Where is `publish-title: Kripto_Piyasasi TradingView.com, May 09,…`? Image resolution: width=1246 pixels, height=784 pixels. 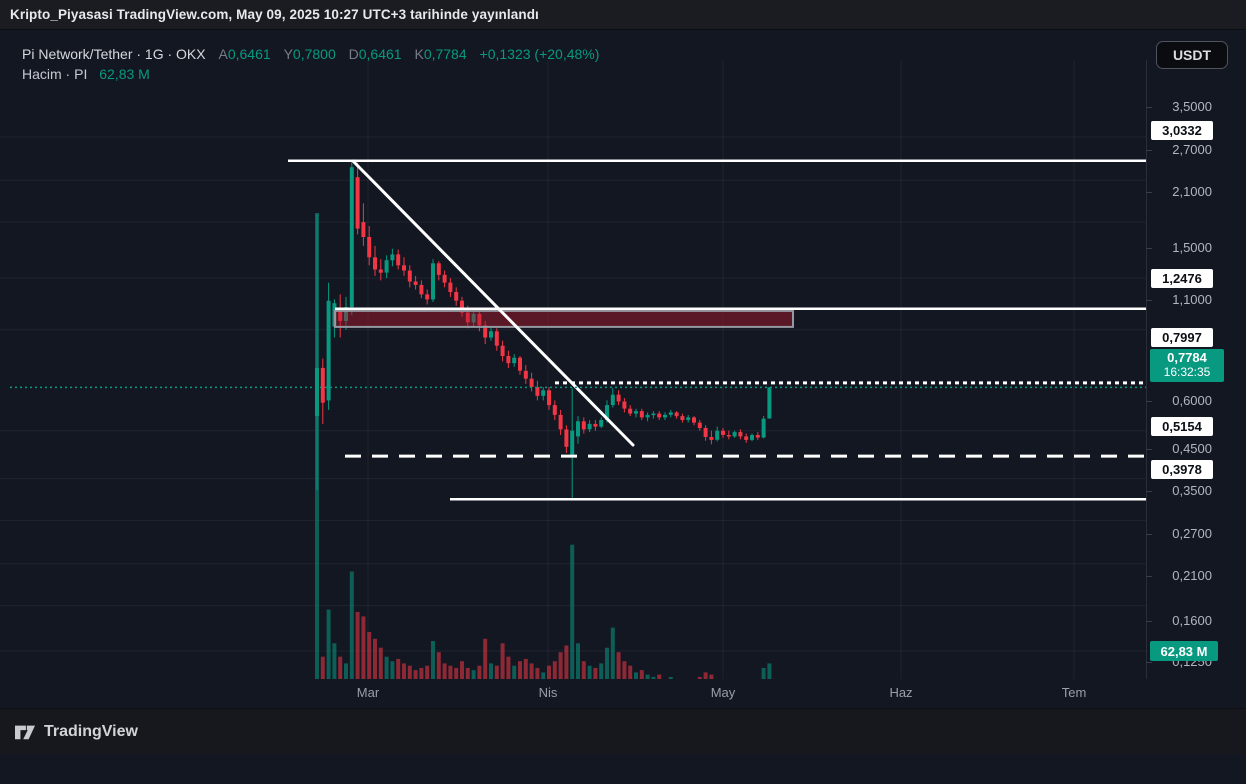
publish-title: Kripto_Piyasasi TradingView.com, May 09,… is located at coordinates (274, 14).